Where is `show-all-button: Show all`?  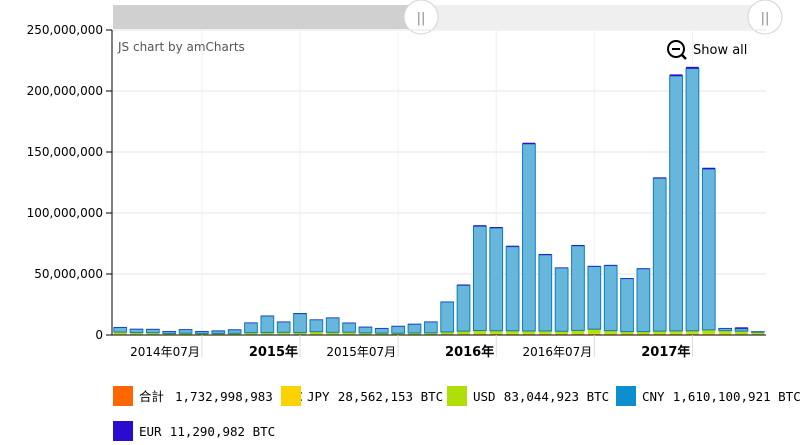 show-all-button: Show all is located at coordinates (707, 50).